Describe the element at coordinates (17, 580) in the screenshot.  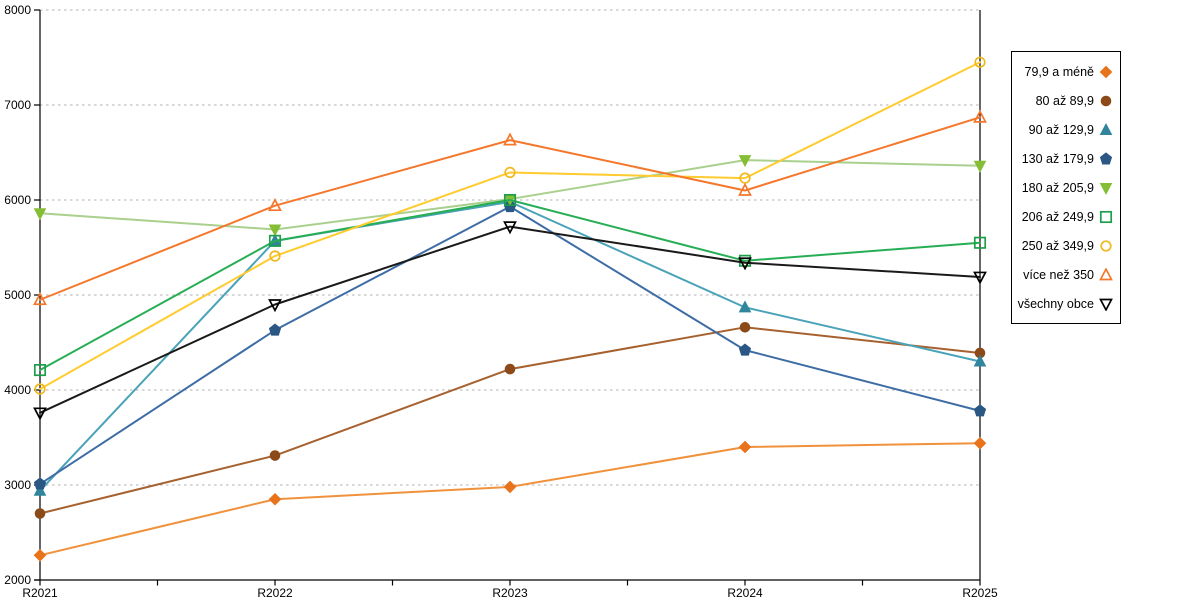
I see `y-tick-label: 2000` at that location.